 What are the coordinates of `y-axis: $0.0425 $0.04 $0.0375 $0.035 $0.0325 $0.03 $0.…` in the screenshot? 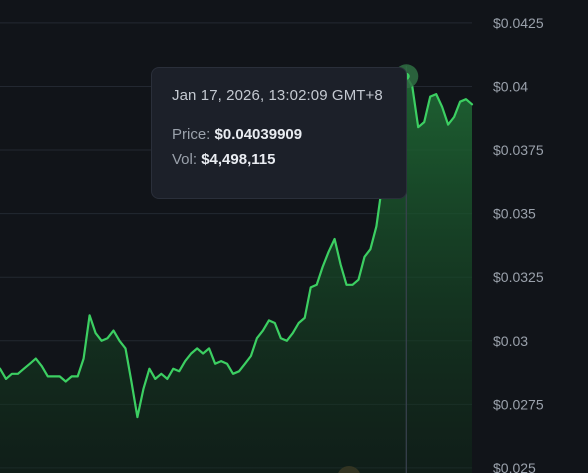 It's located at (518, 244).